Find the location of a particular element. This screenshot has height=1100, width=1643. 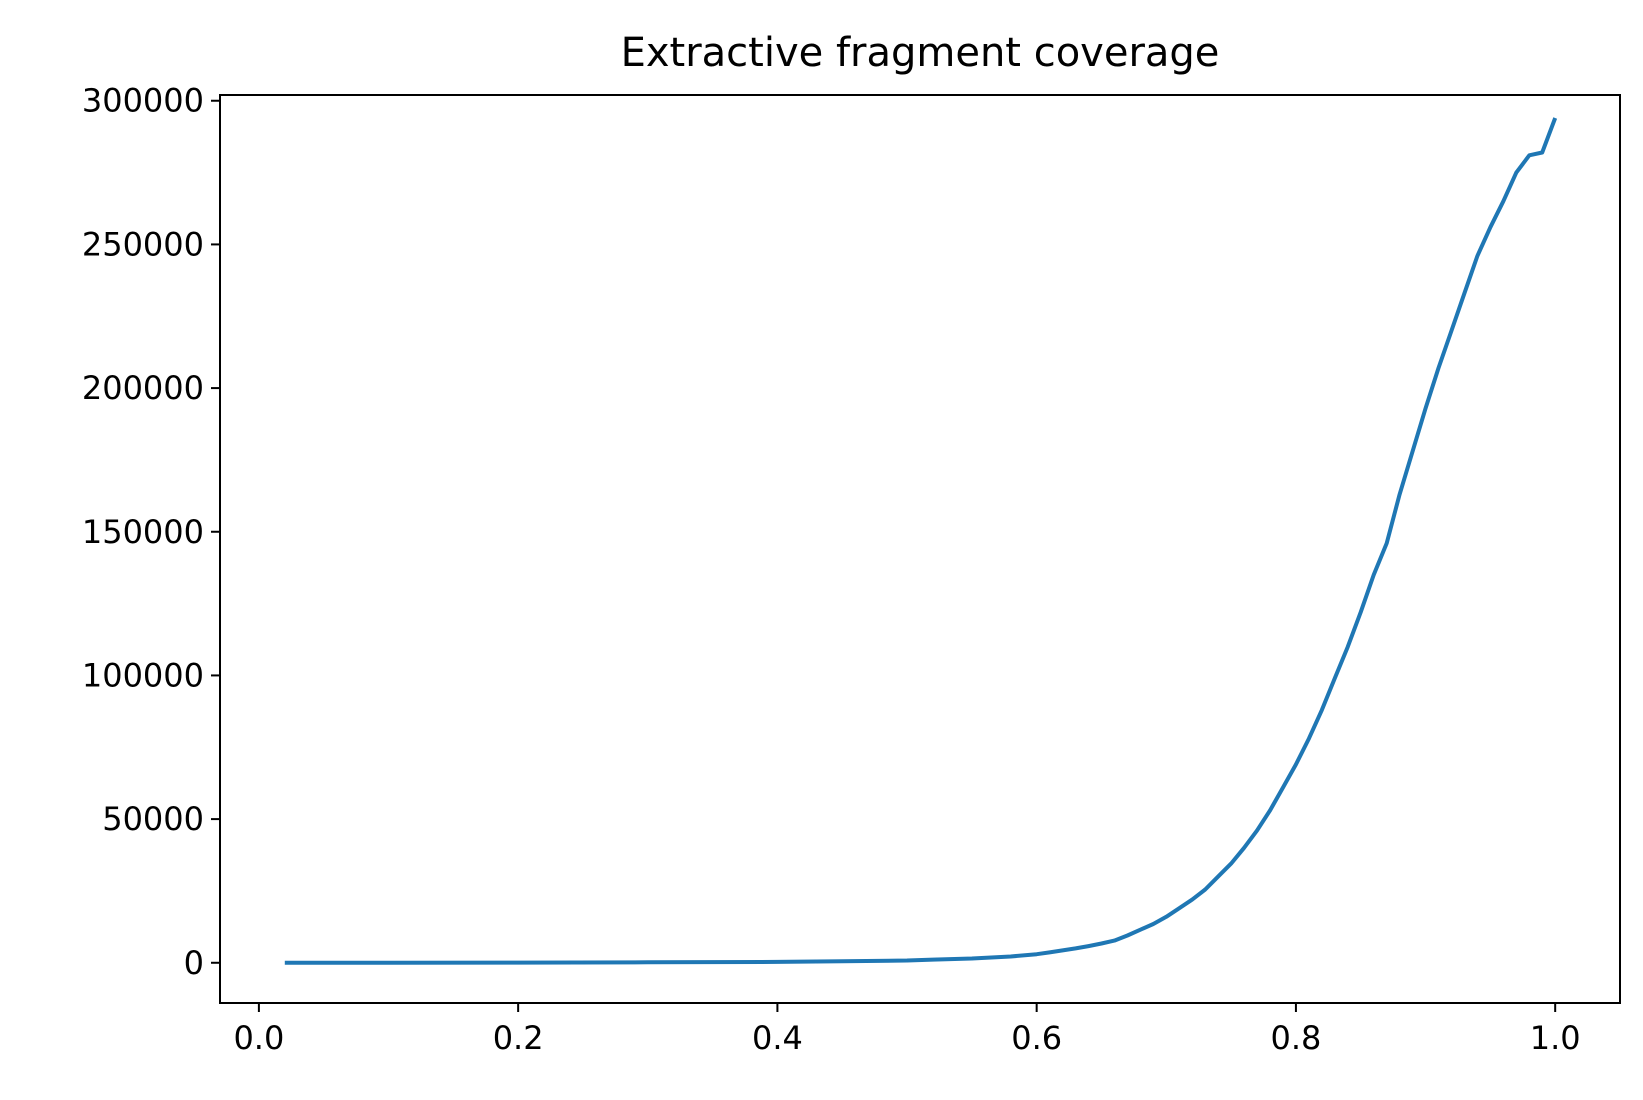

y-tick-label: 250000 is located at coordinates (143, 244).